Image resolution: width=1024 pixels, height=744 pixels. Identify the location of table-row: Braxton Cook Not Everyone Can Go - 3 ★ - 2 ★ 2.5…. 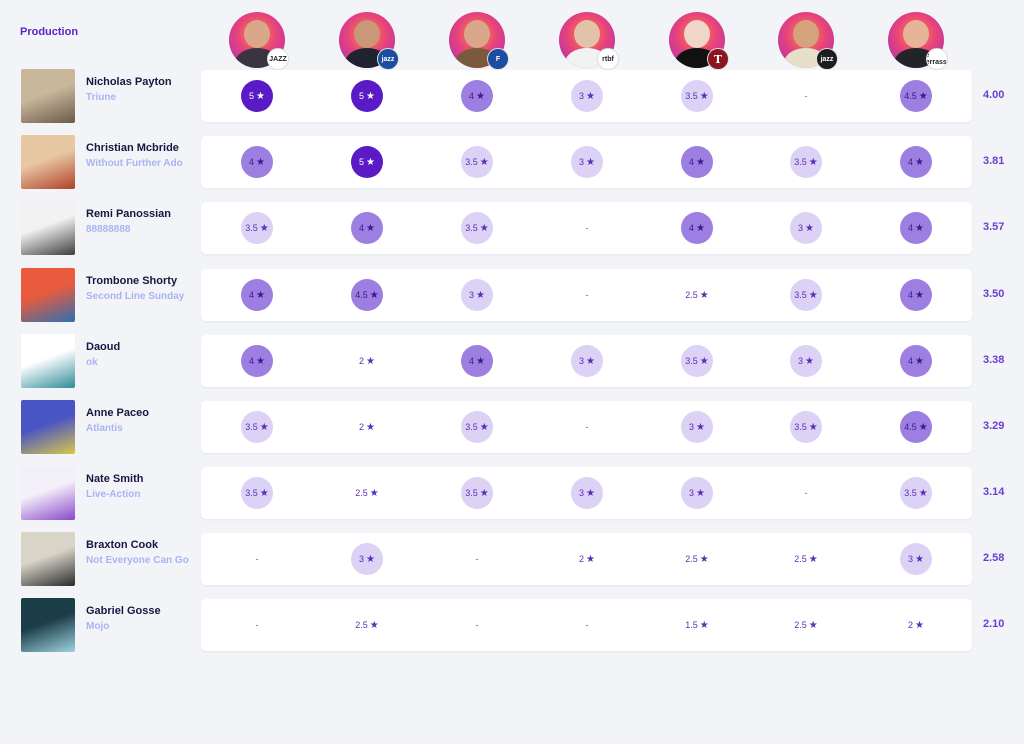
(512, 560).